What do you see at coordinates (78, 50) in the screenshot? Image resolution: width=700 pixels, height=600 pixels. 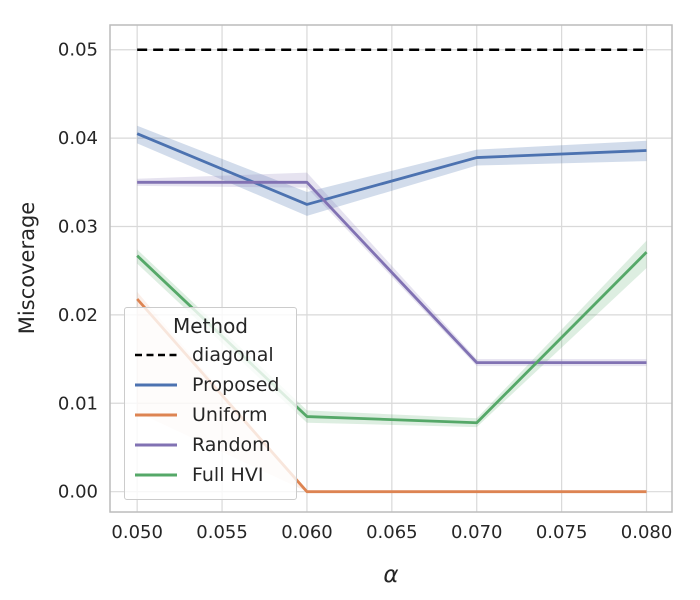 I see `y-tick-label: 0.05` at bounding box center [78, 50].